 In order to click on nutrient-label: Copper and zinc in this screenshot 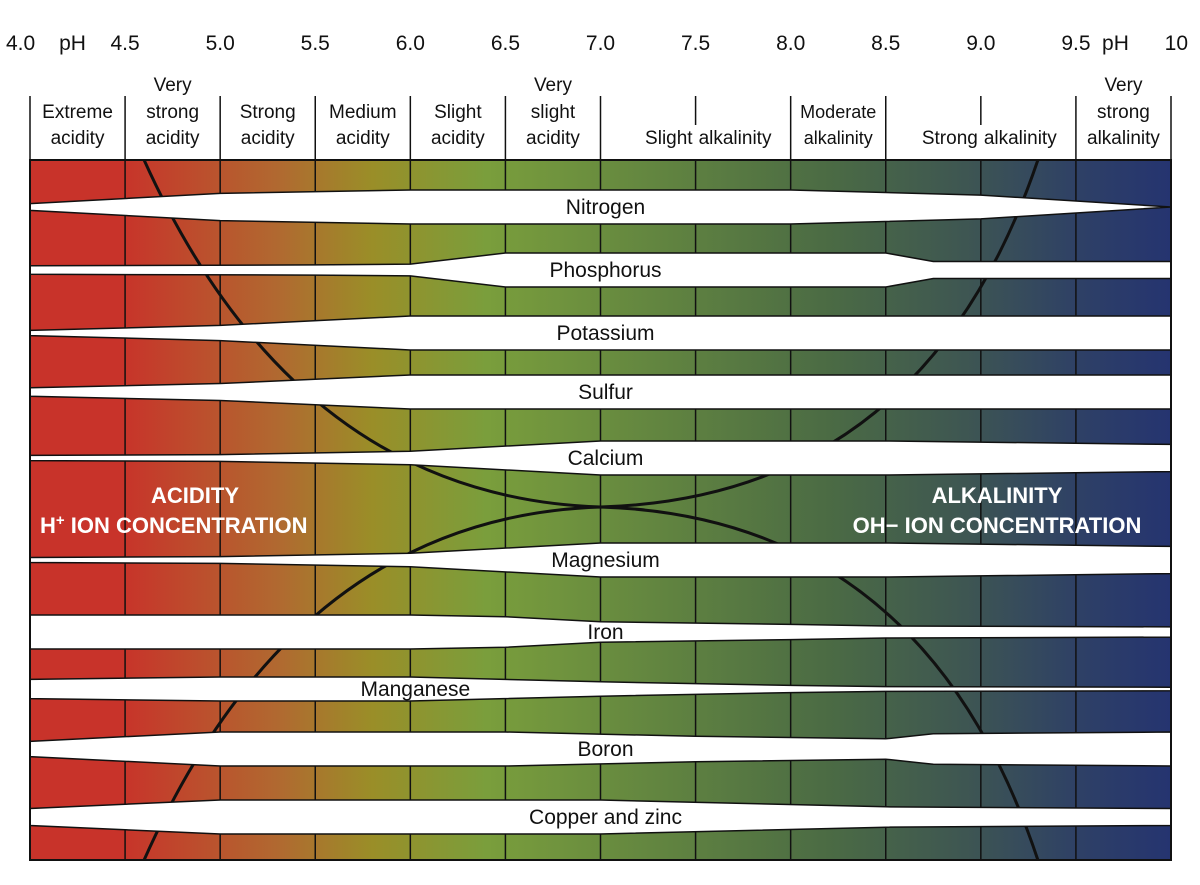, I will do `click(605, 817)`.